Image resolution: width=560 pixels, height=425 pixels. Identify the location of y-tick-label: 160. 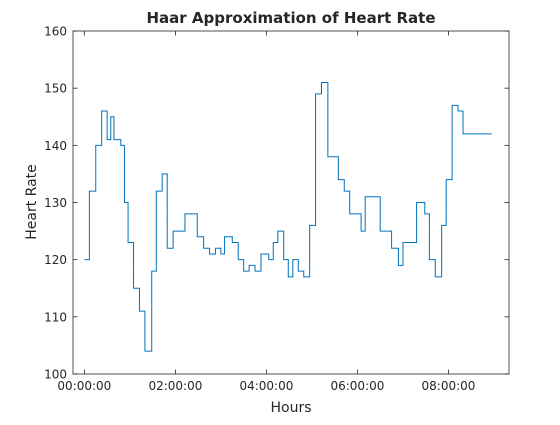
(55, 32).